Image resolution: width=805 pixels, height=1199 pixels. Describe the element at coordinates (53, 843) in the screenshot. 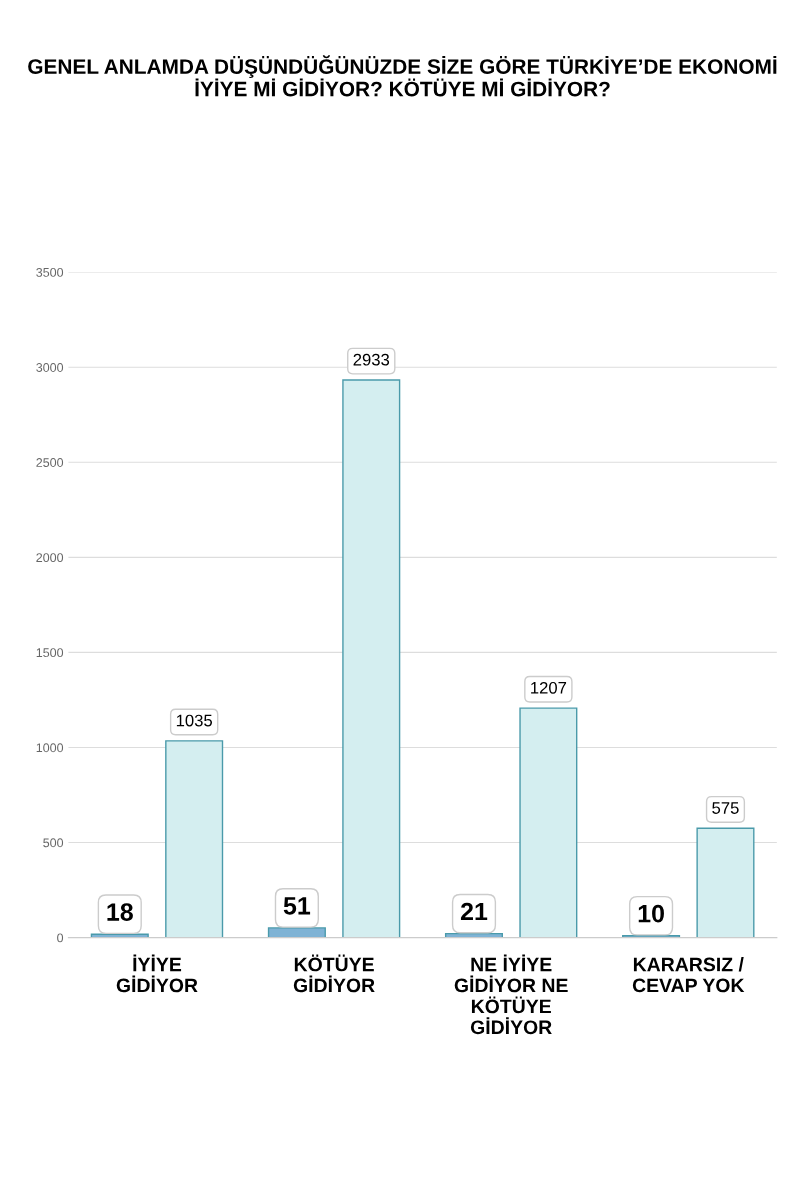

I see `y-tick-label: 500` at that location.